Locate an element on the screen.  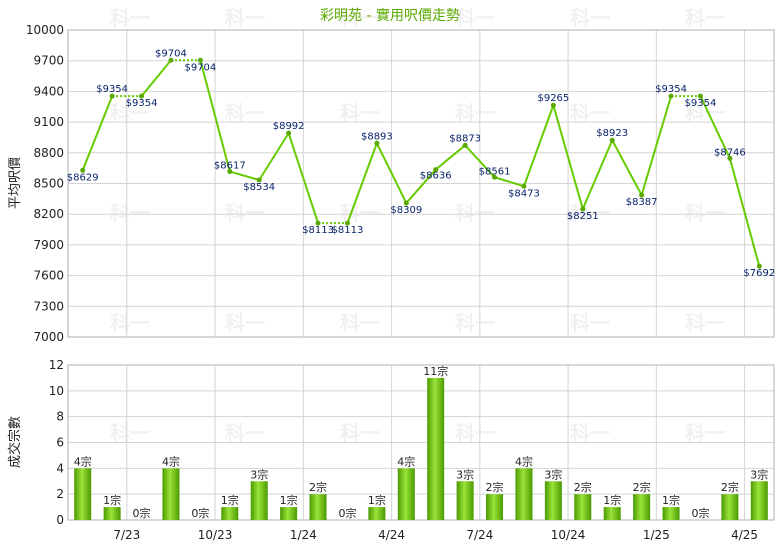
line-data-label: $8561 is located at coordinates (495, 171).